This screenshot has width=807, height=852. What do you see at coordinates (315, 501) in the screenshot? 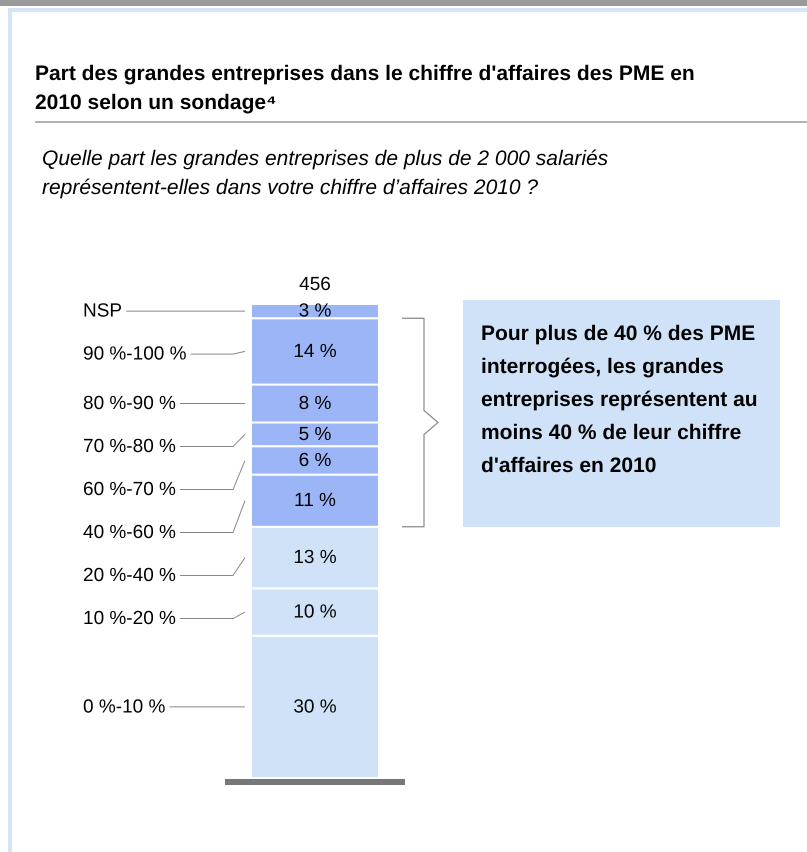
I see `data-label: 11 %` at bounding box center [315, 501].